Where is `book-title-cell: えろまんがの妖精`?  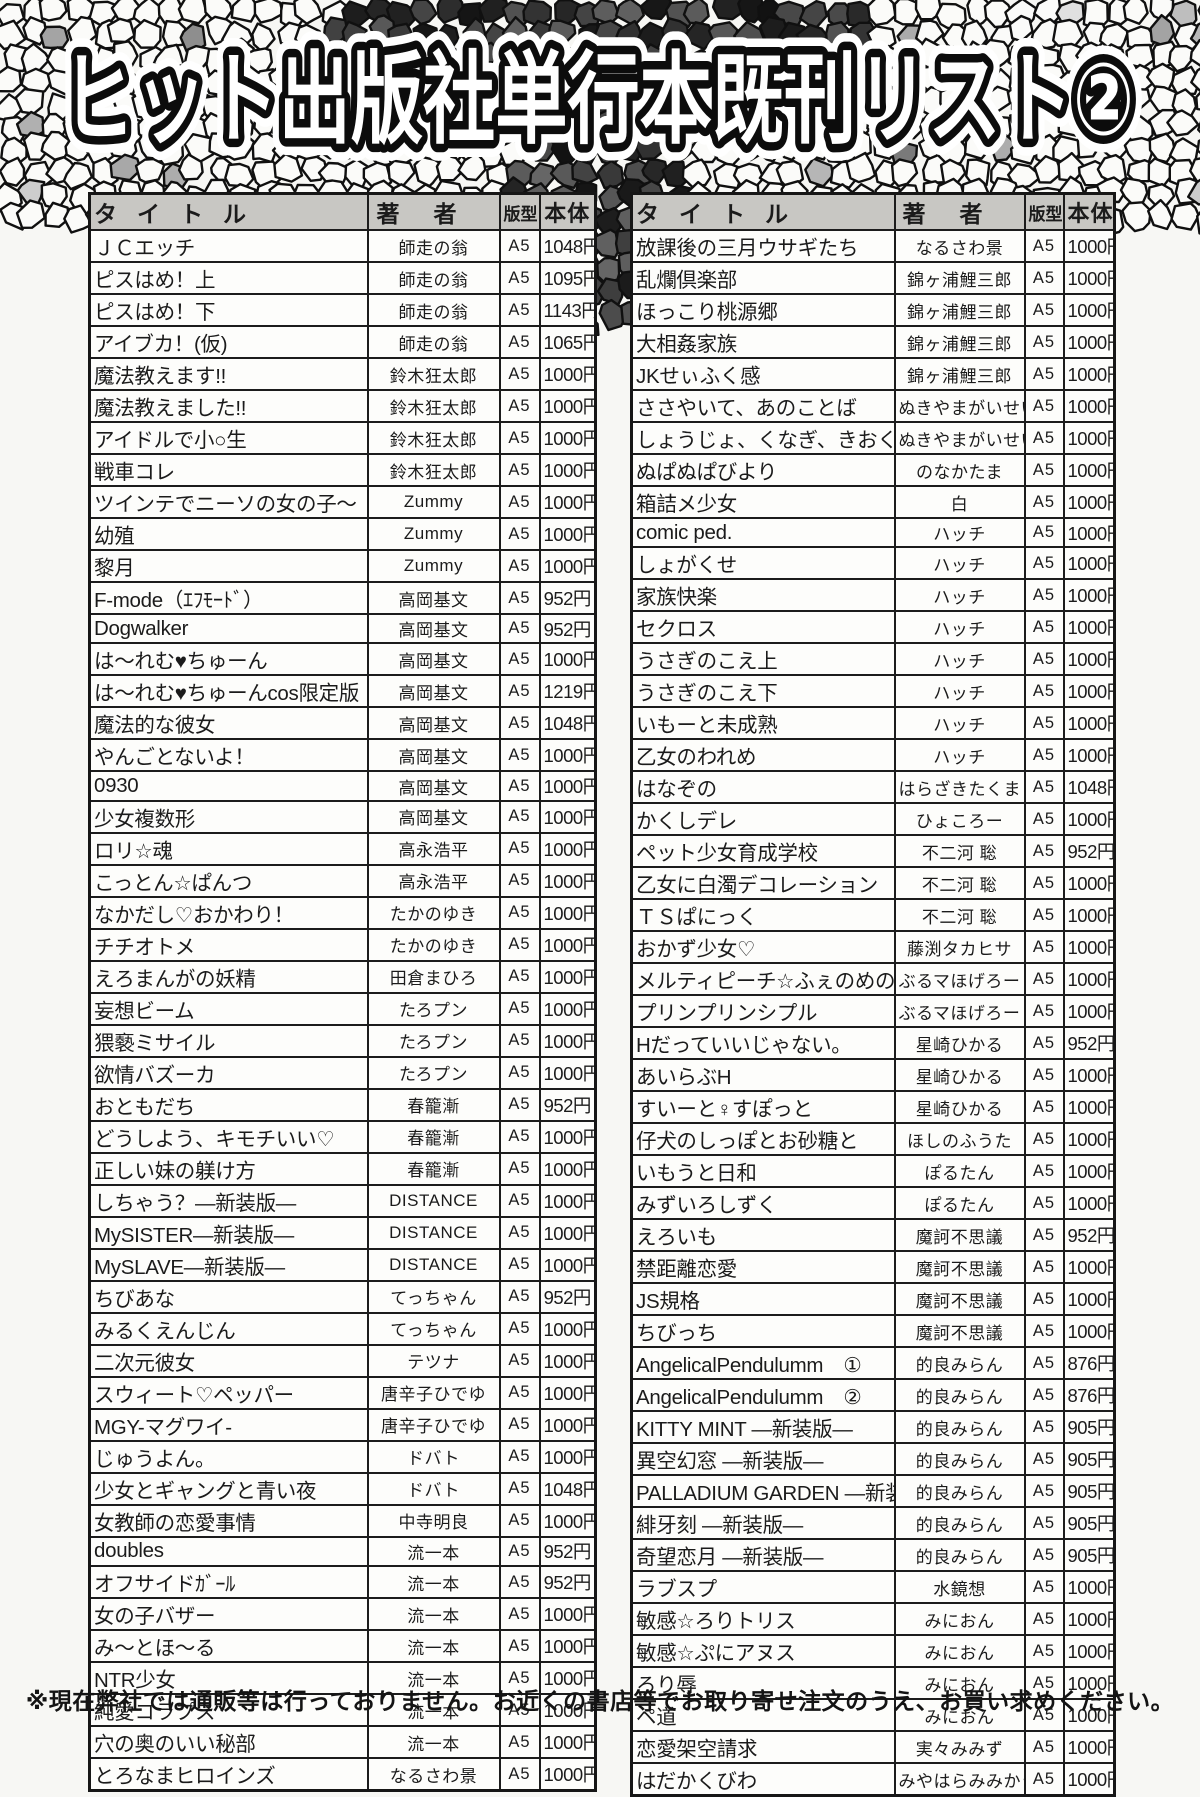
book-title-cell: えろまんがの妖精 is located at coordinates (228, 976).